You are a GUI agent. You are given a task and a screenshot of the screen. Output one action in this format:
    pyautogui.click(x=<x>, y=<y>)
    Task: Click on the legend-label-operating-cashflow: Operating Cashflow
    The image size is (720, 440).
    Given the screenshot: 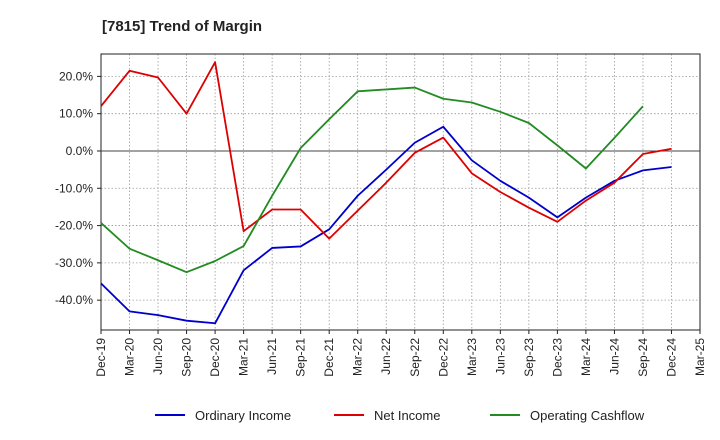 What is the action you would take?
    pyautogui.click(x=587, y=415)
    